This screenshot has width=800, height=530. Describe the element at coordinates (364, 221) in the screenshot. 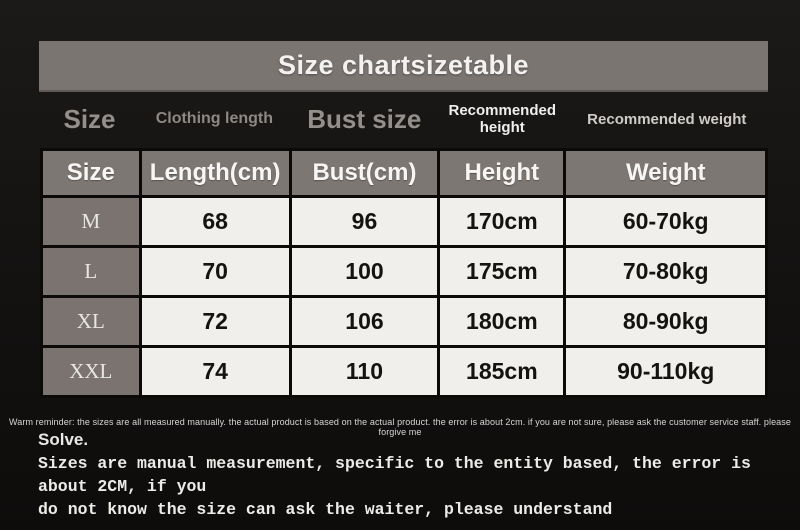

I see `cell-bust: 96` at that location.